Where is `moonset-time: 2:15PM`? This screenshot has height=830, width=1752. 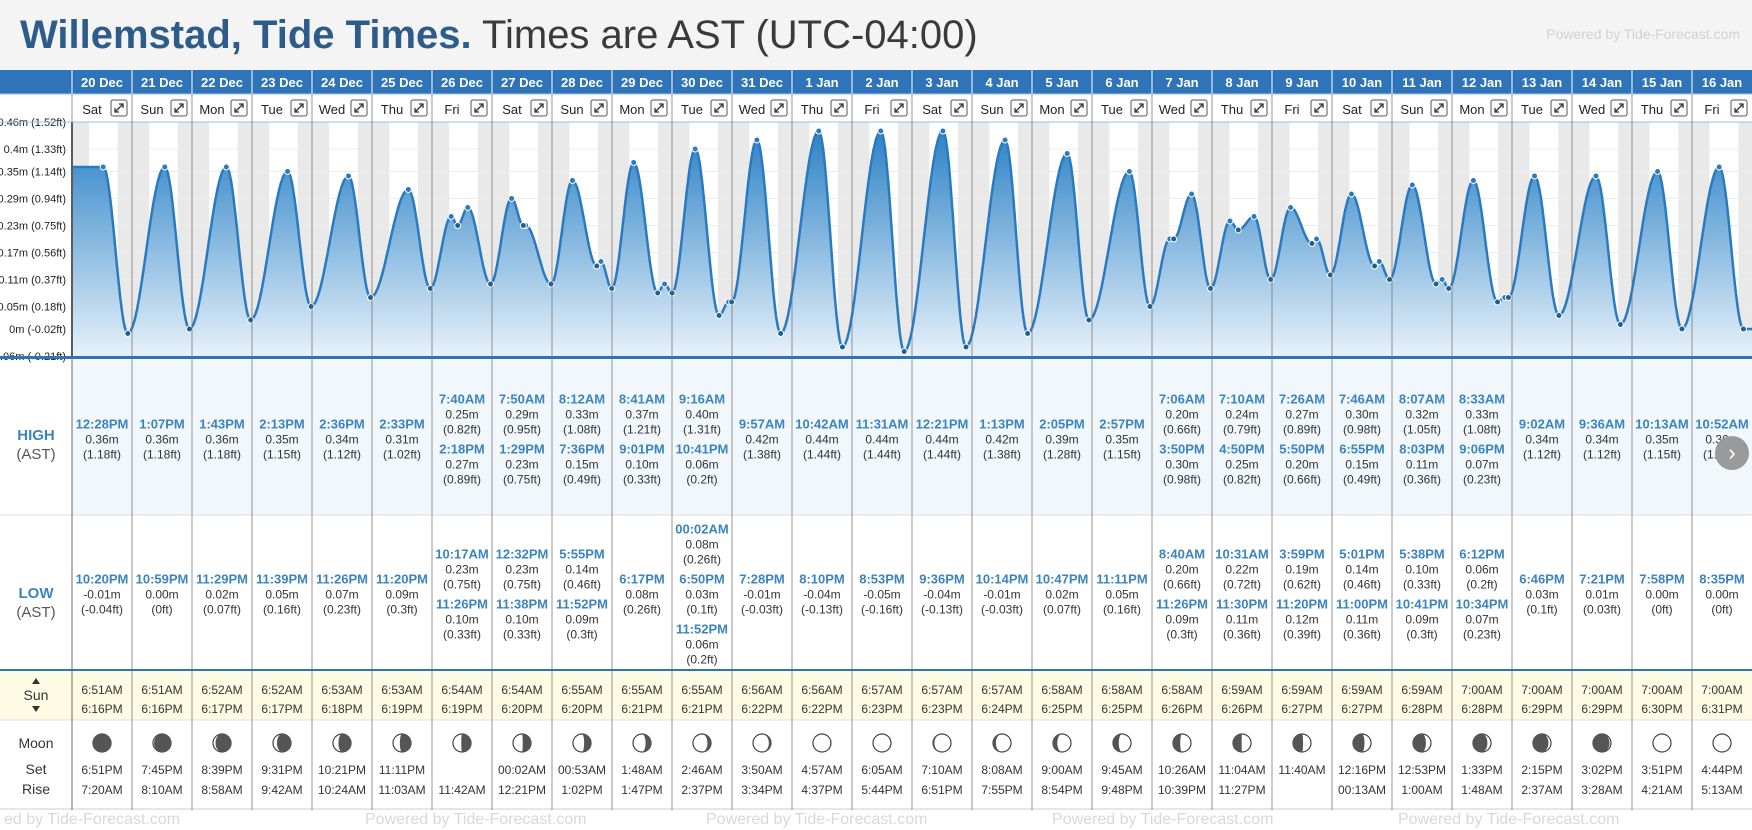 moonset-time: 2:15PM is located at coordinates (1541, 770).